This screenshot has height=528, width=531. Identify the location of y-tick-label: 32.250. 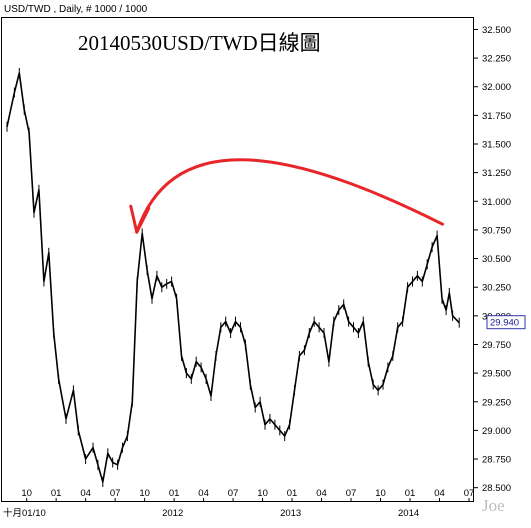
(496, 59).